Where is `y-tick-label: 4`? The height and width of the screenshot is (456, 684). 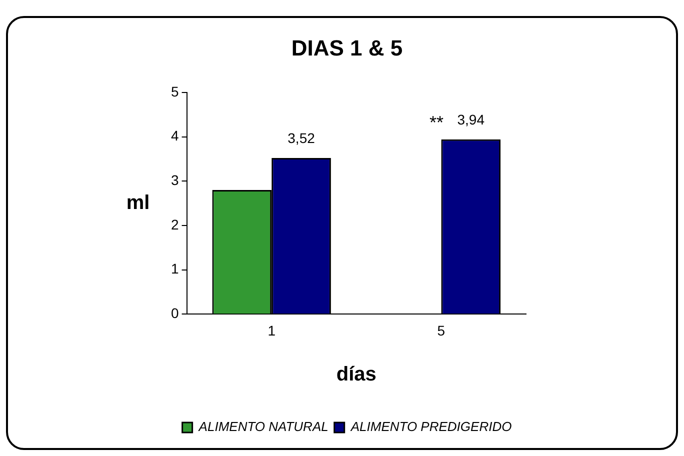
y-tick-label: 4 is located at coordinates (174, 136).